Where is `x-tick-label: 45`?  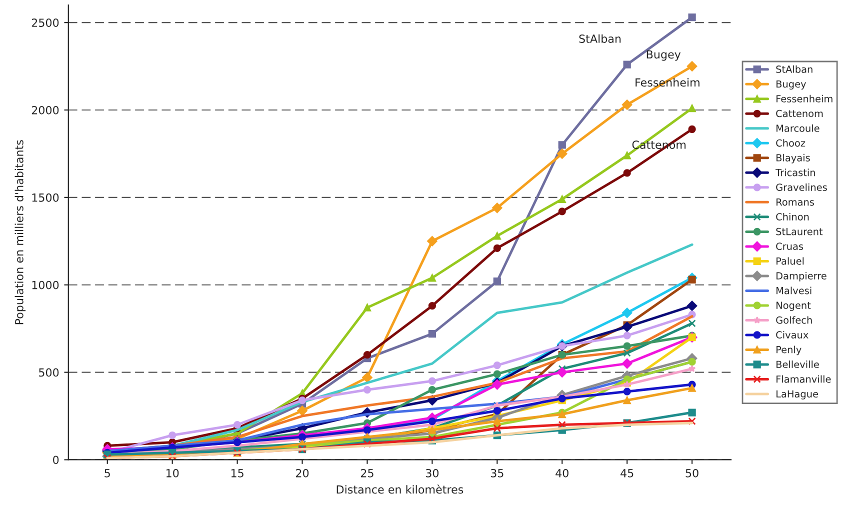 x-tick-label: 45 is located at coordinates (627, 473).